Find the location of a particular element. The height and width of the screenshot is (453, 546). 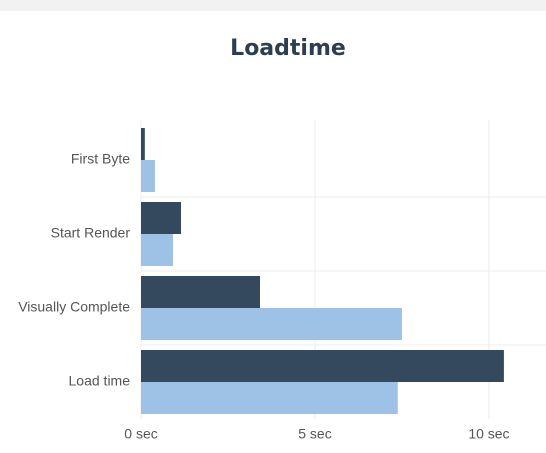

x-tick-label: 0 sec is located at coordinates (140, 434).